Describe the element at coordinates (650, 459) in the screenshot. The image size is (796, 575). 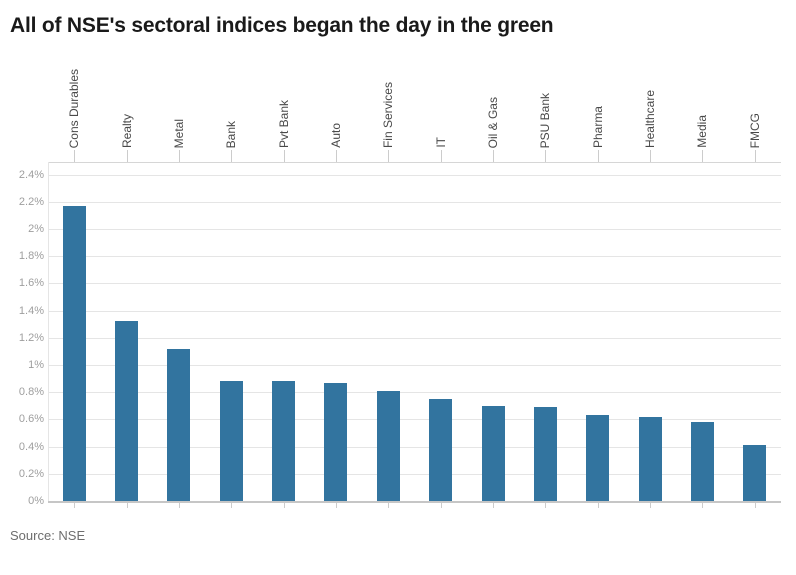
I see `bar-healthcare` at that location.